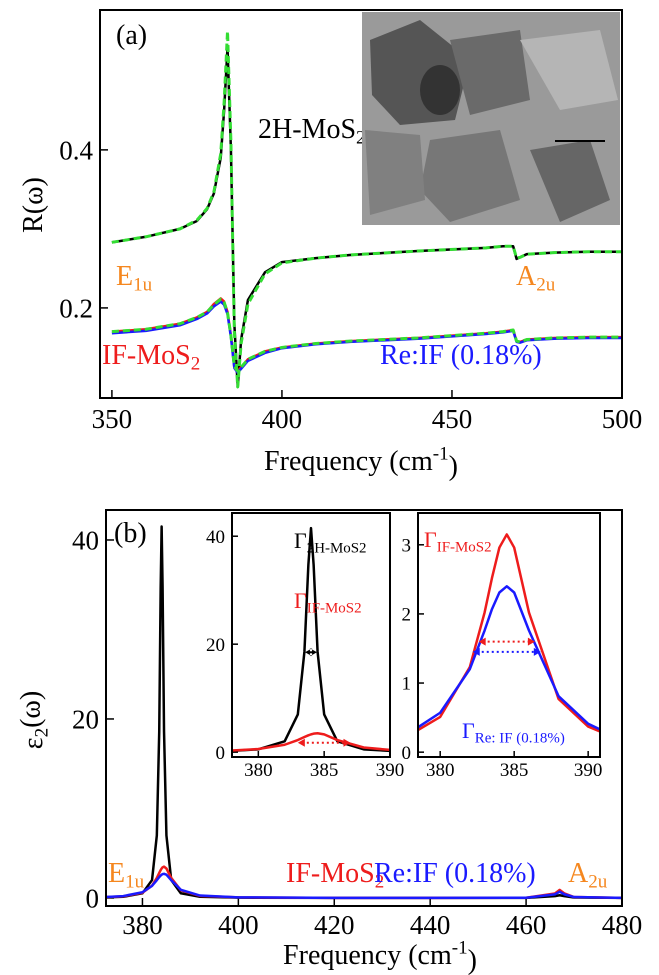  What do you see at coordinates (407, 545) in the screenshot?
I see `y-tick-label: 3` at bounding box center [407, 545].